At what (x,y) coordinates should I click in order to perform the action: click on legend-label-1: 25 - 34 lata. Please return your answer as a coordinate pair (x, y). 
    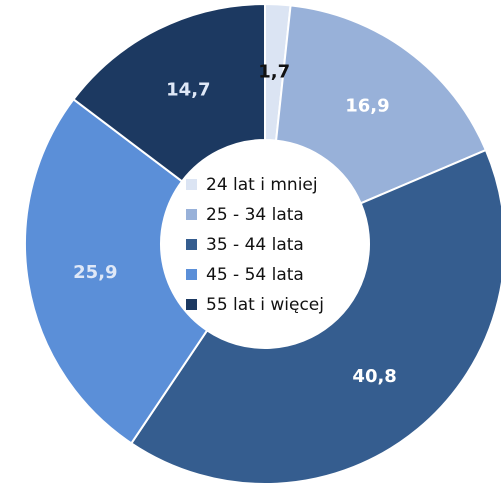
    Looking at the image, I should click on (255, 215).